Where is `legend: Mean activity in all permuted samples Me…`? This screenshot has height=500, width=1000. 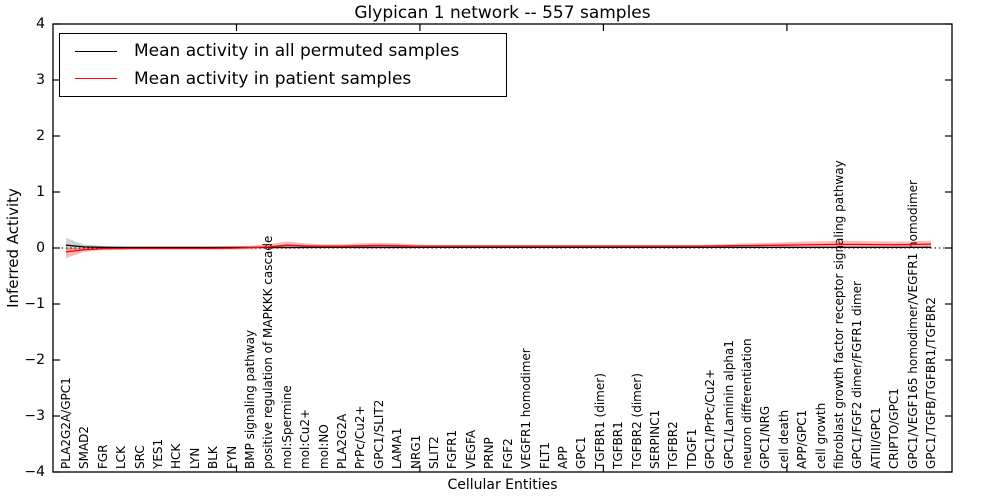
legend: Mean activity in all permuted samples Me… is located at coordinates (283, 65).